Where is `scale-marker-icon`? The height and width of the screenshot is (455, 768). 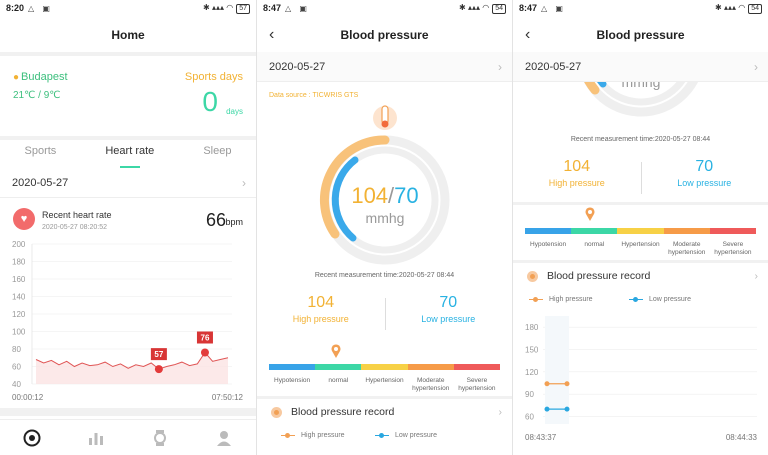 scale-marker-icon is located at coordinates (590, 214).